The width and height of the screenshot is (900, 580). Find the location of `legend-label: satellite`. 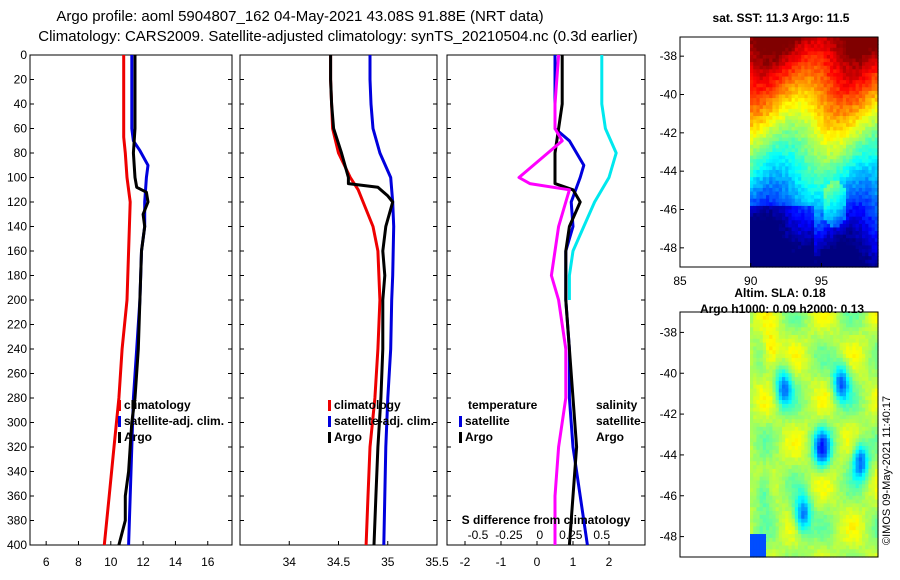

legend-label: satellite is located at coordinates (618, 421).